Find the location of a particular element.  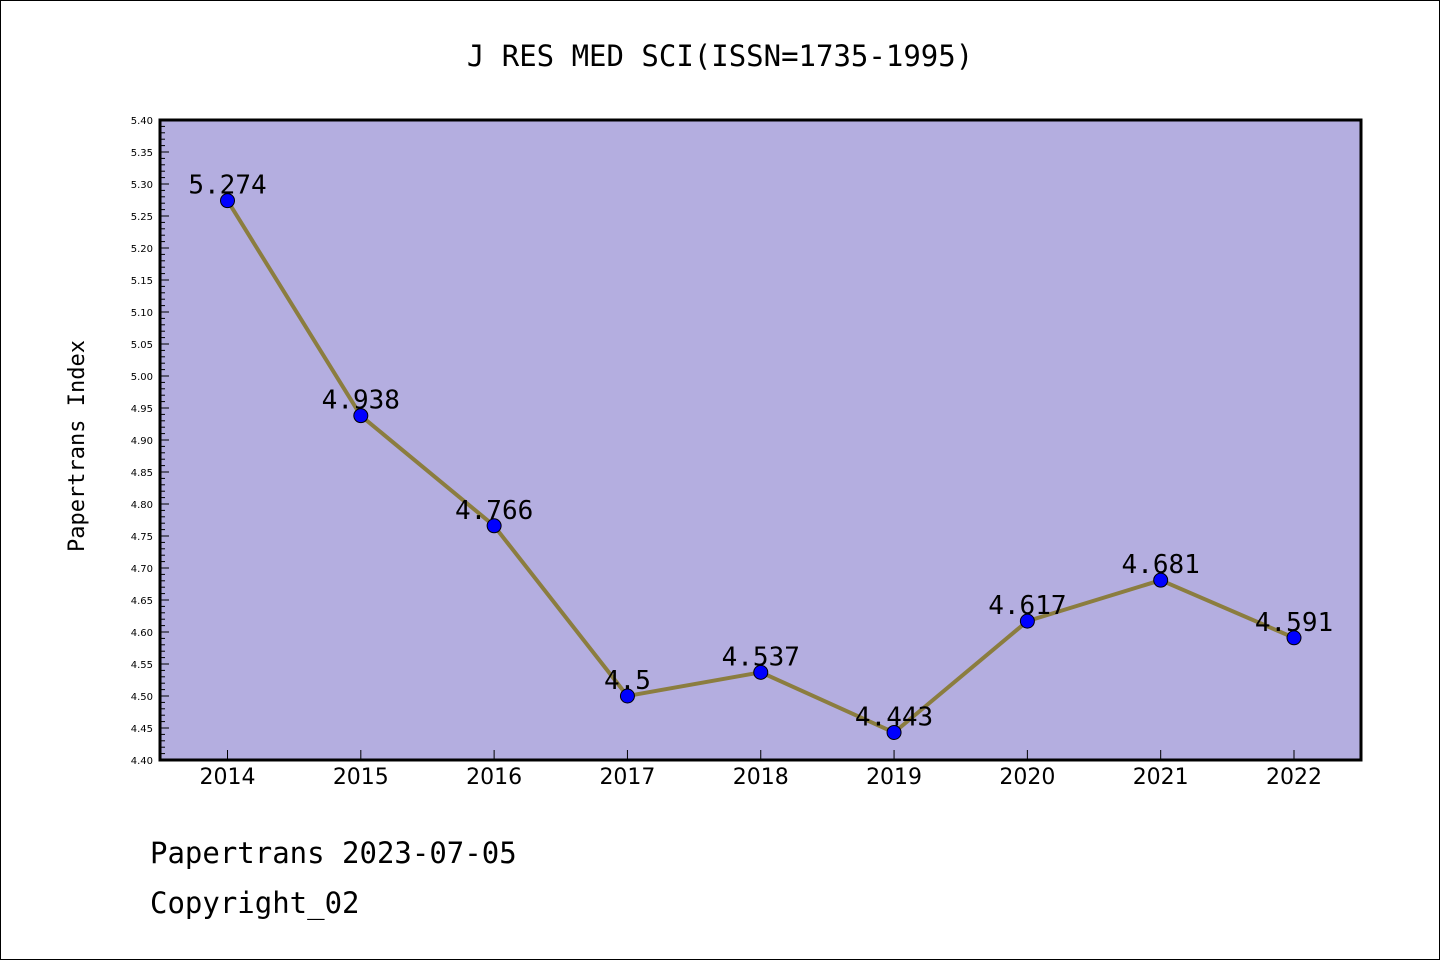

y-tick-label: 4.40 is located at coordinates (142, 761).